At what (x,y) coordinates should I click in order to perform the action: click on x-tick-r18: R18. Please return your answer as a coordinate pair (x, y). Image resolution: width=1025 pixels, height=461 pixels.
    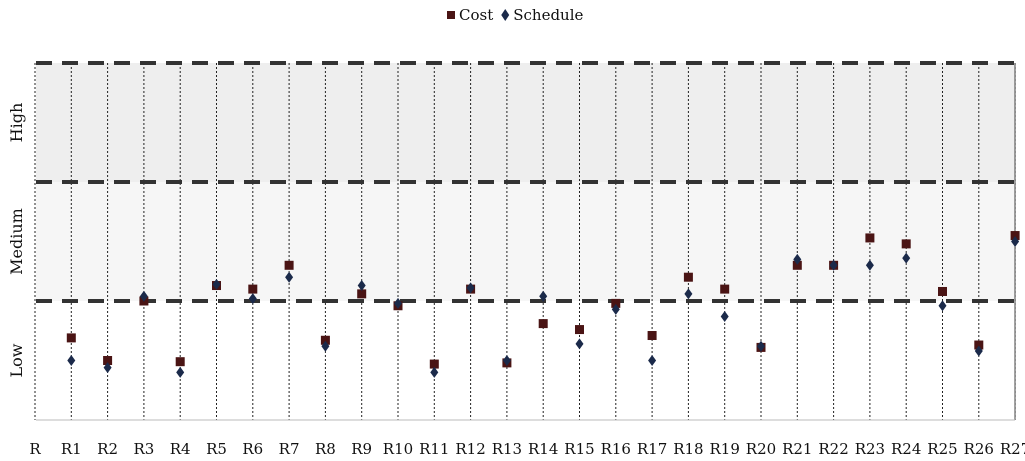
    Looking at the image, I should click on (688, 449).